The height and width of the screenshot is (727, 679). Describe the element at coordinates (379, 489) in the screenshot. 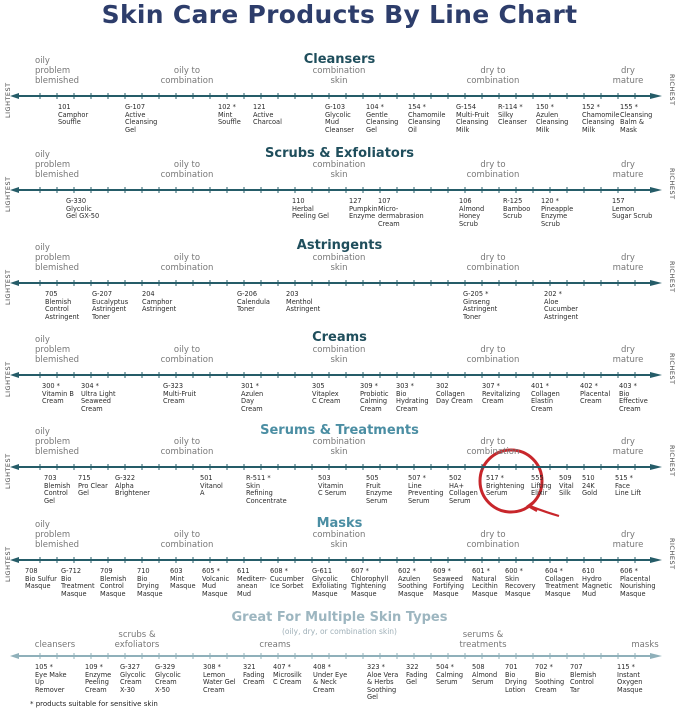

I see `product-label: 505 Fruit Enzyme Serum` at that location.